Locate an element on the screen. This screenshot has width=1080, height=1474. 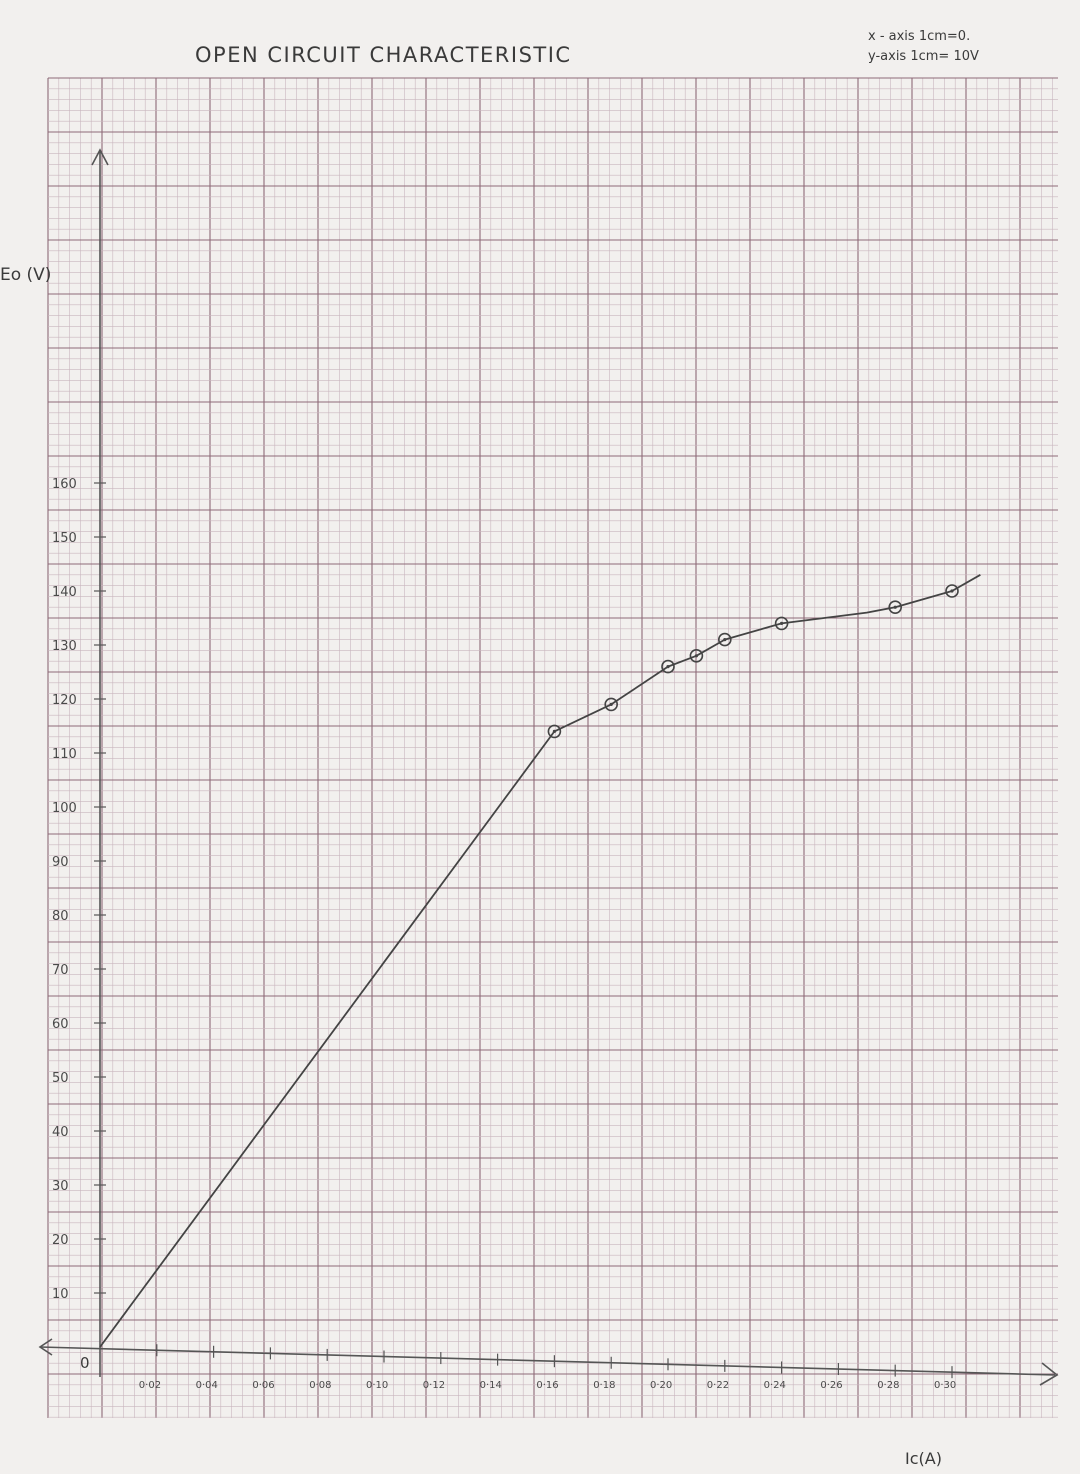
y-tick-label: 70 is located at coordinates (60, 970).